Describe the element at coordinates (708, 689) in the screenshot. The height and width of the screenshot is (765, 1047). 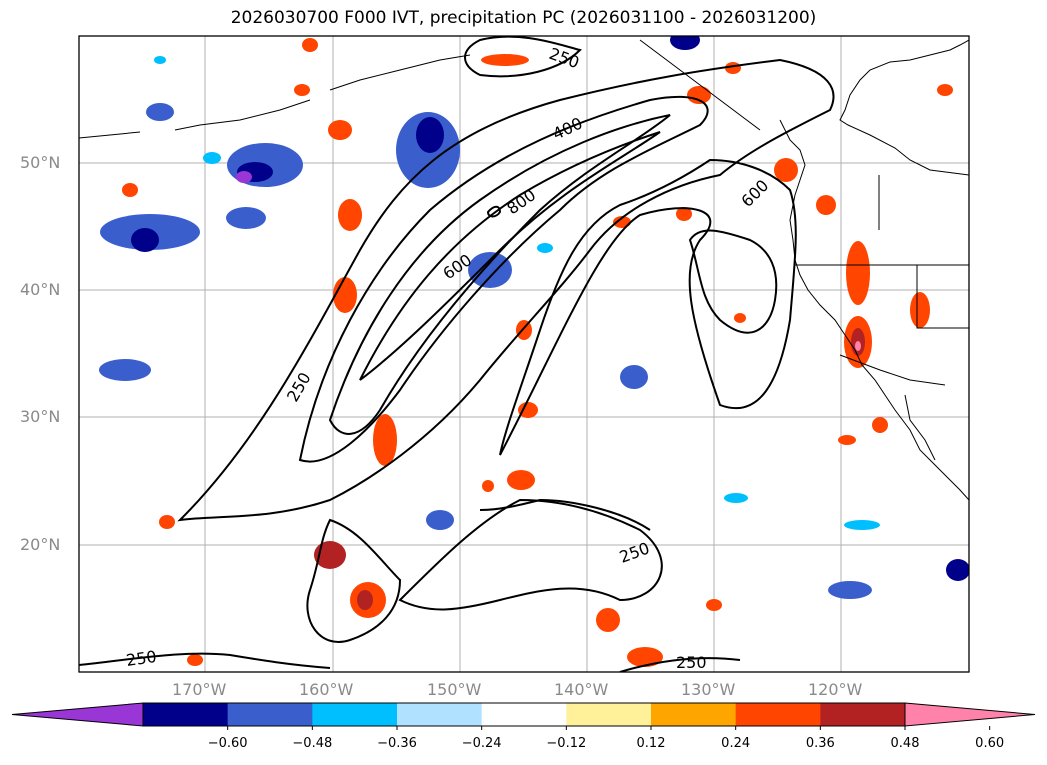
I see `lon-label: 130°W` at that location.